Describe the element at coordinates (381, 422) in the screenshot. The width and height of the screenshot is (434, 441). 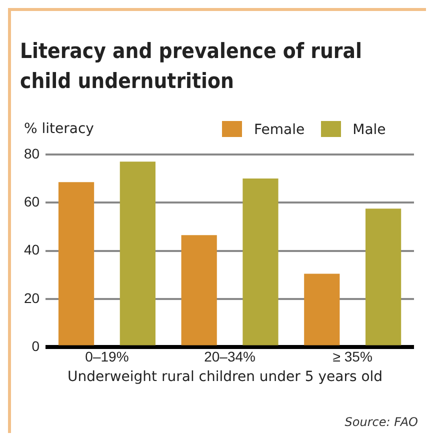
I see `source-note: Source: FAO` at that location.